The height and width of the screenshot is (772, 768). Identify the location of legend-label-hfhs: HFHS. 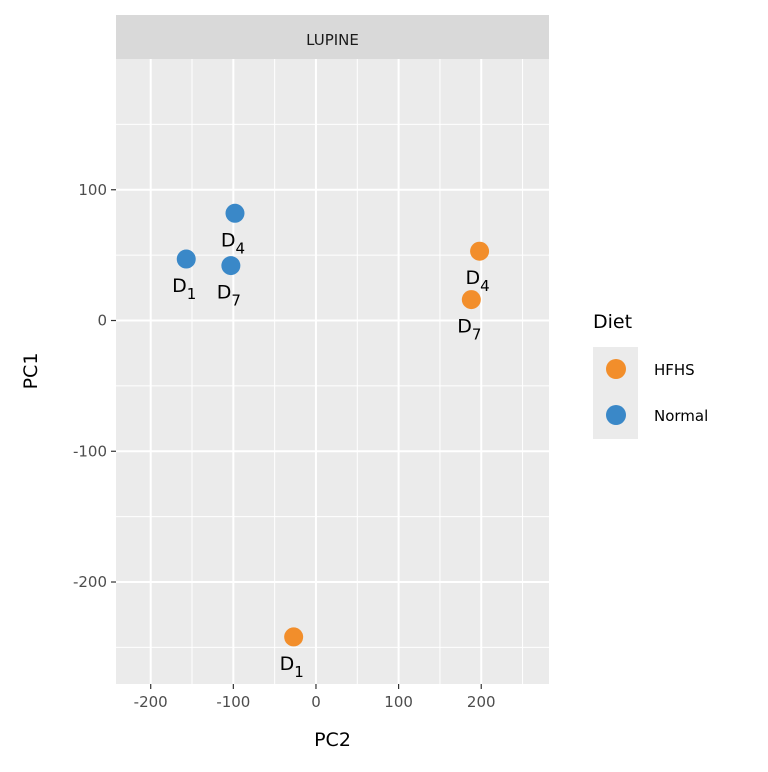
(674, 370).